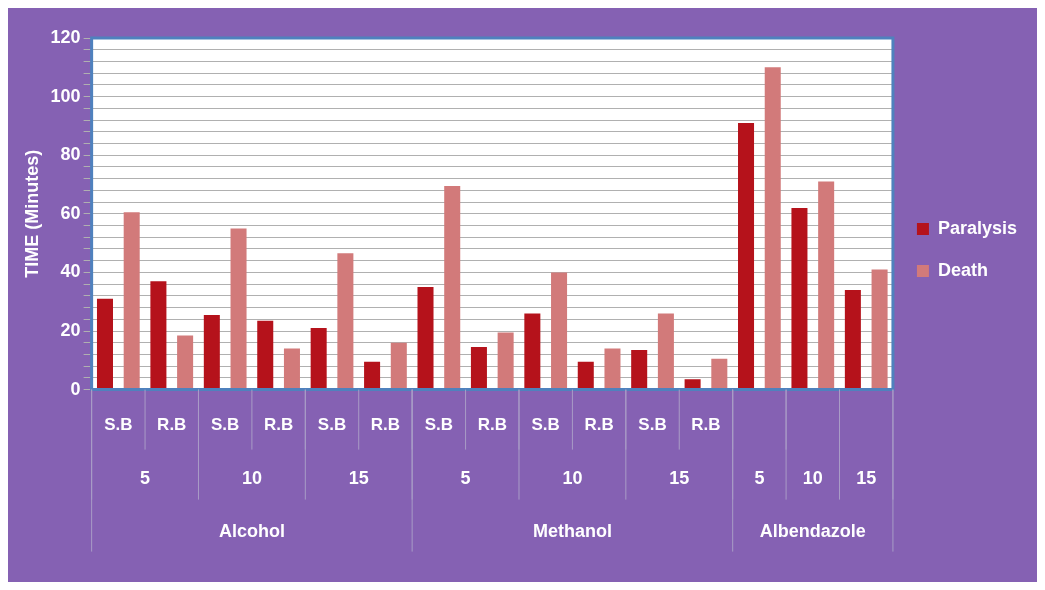  Describe the element at coordinates (251, 530) in the screenshot. I see `text: Alcohol` at that location.